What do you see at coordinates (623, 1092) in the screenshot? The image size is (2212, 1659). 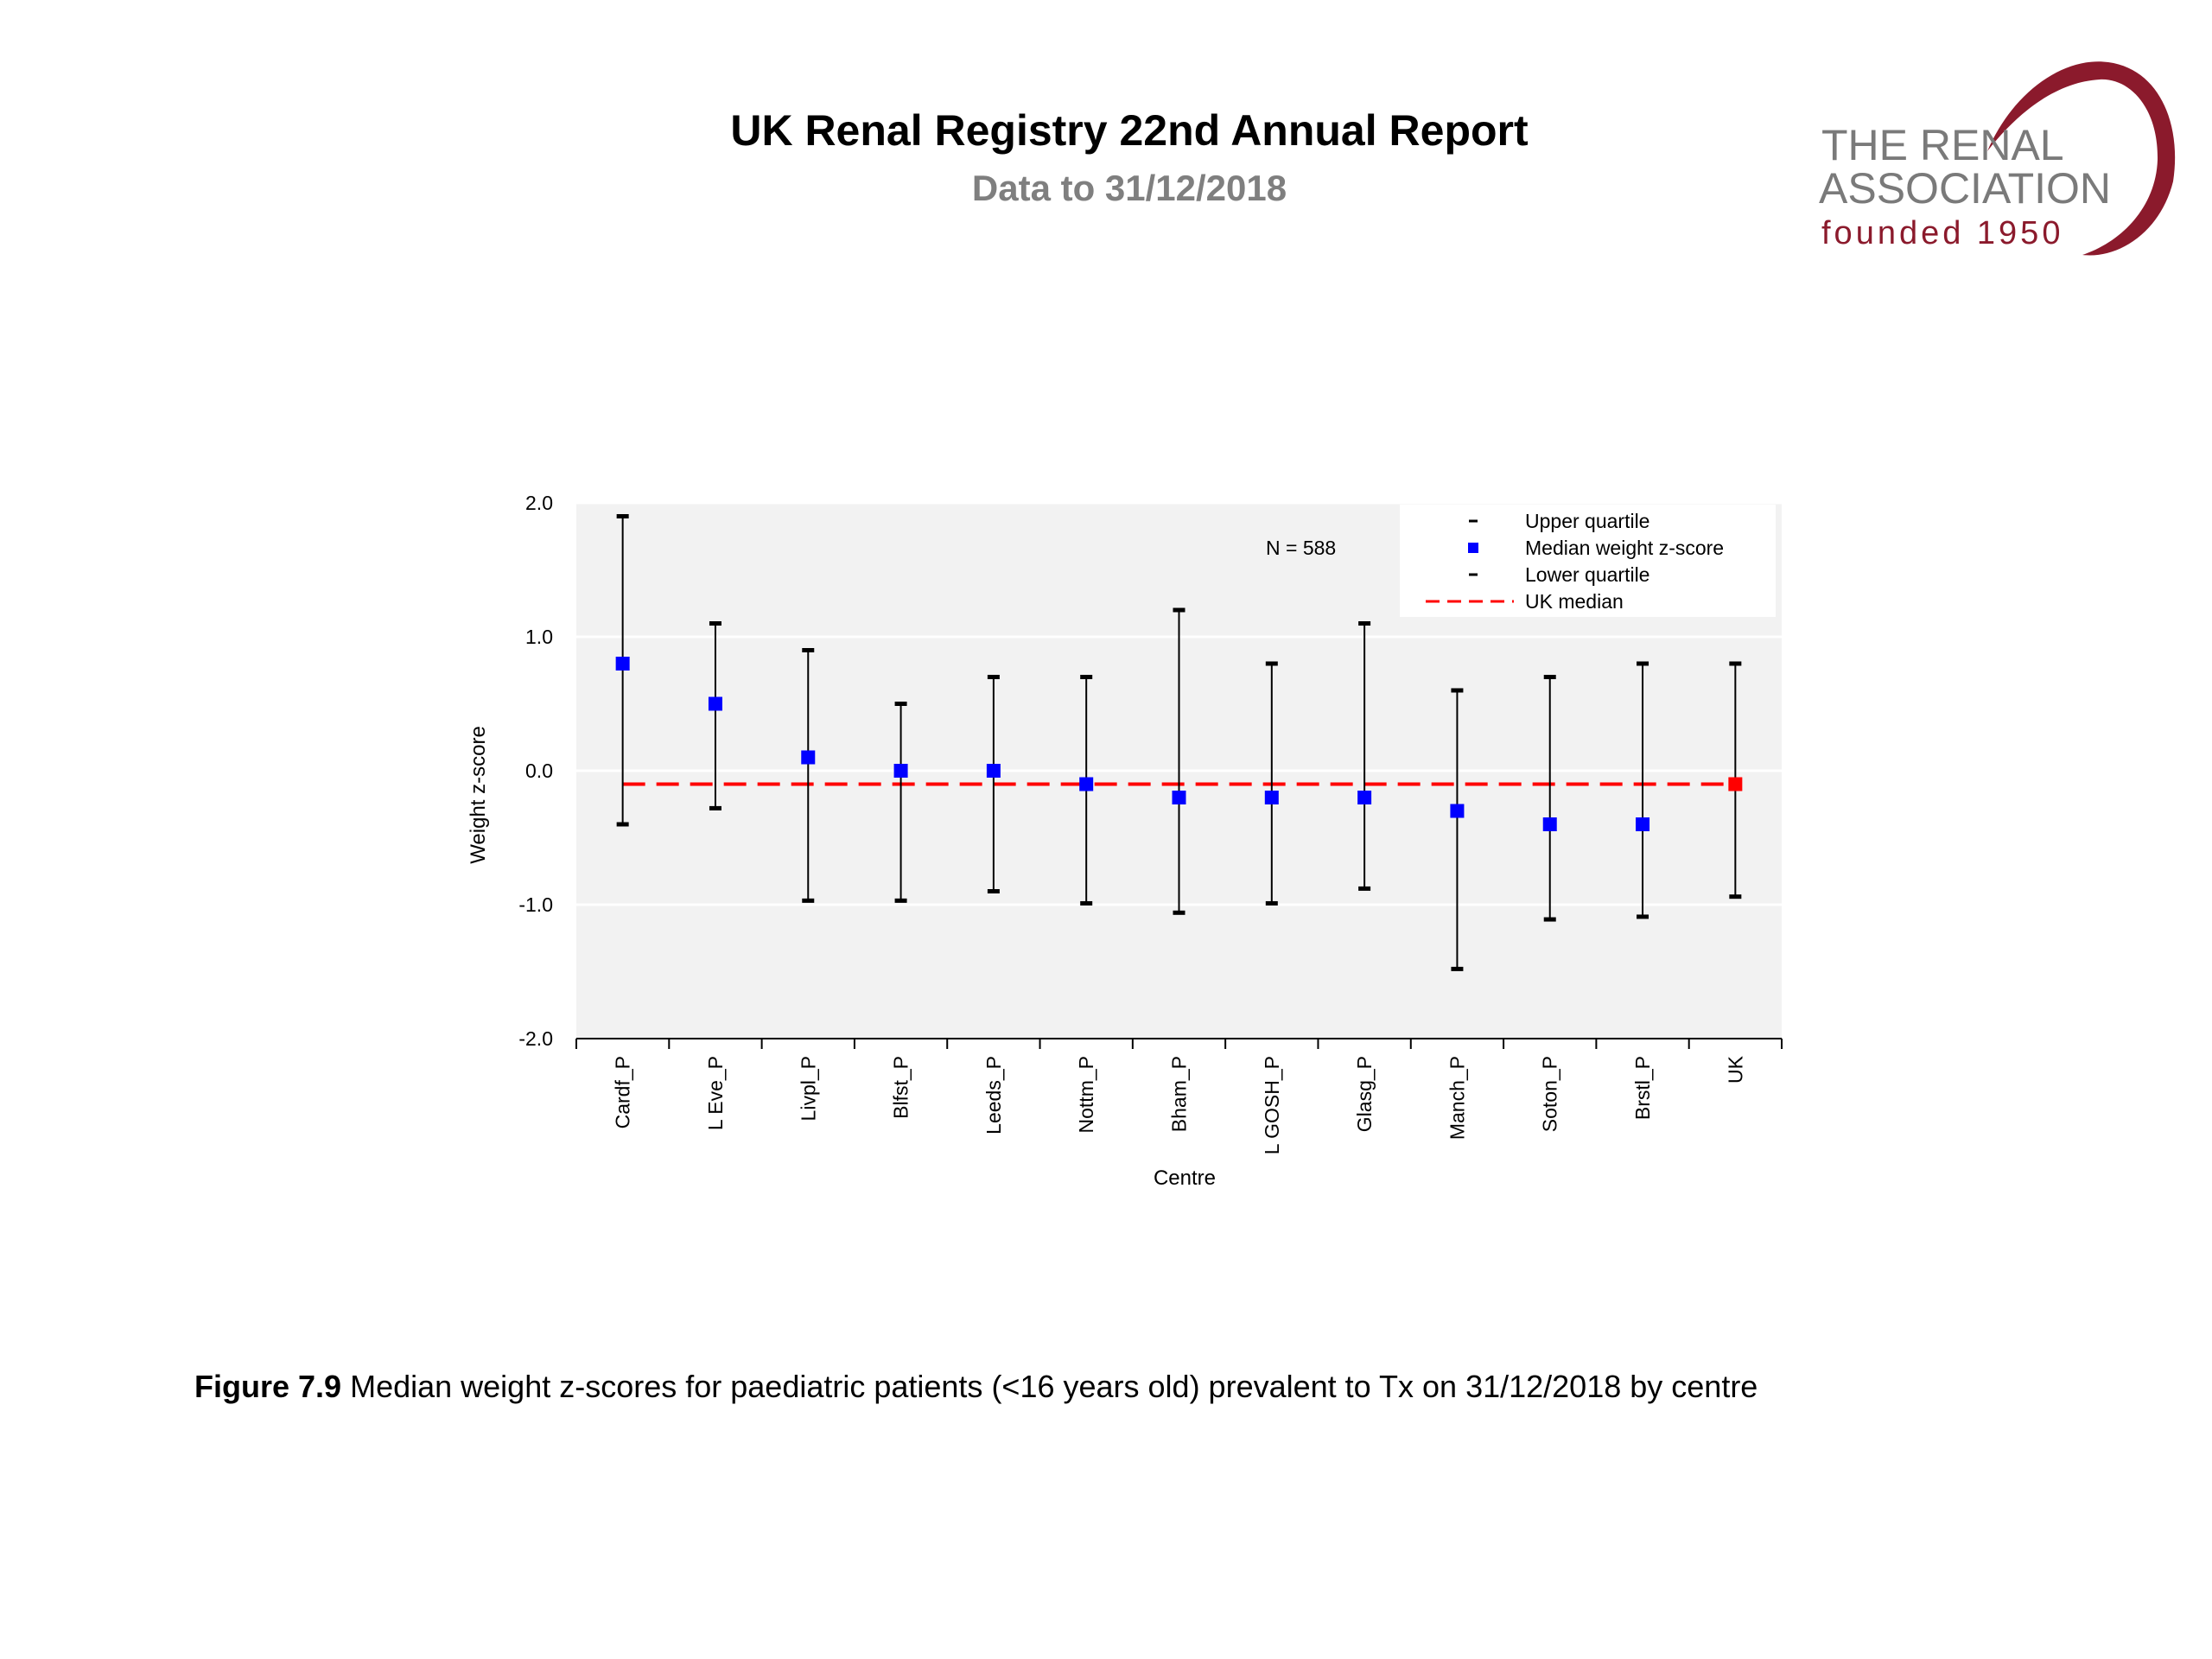 I see `x-tick-label: Cardf_P` at bounding box center [623, 1092].